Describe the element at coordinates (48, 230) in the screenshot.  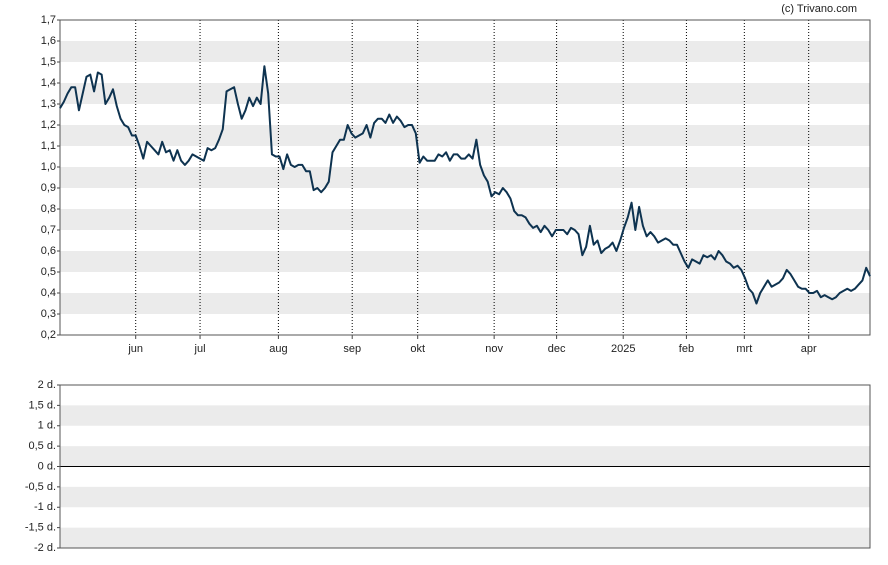
I see `y-tick-label: 0,7` at that location.